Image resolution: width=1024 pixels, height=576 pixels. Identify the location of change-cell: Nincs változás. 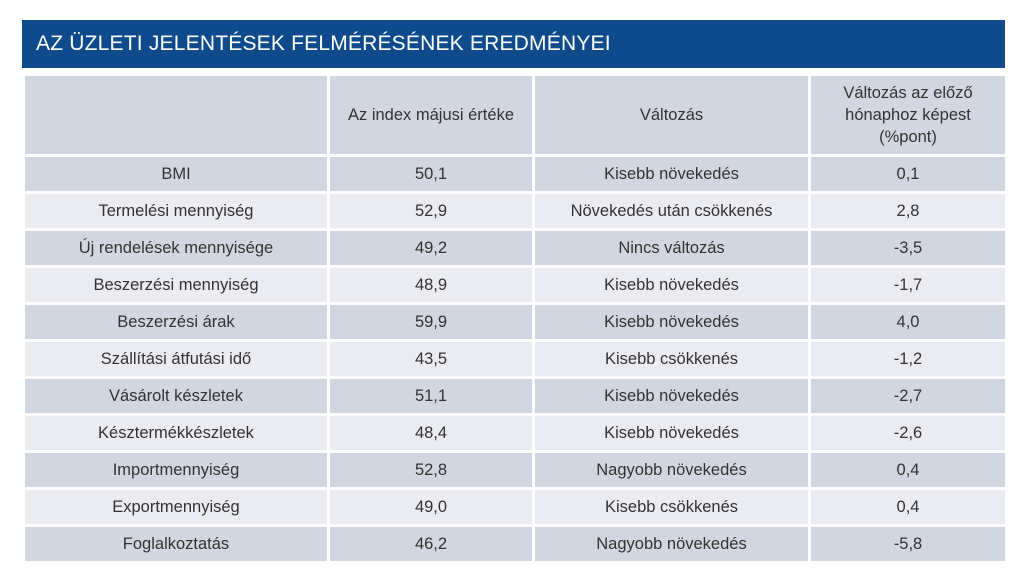
(671, 248).